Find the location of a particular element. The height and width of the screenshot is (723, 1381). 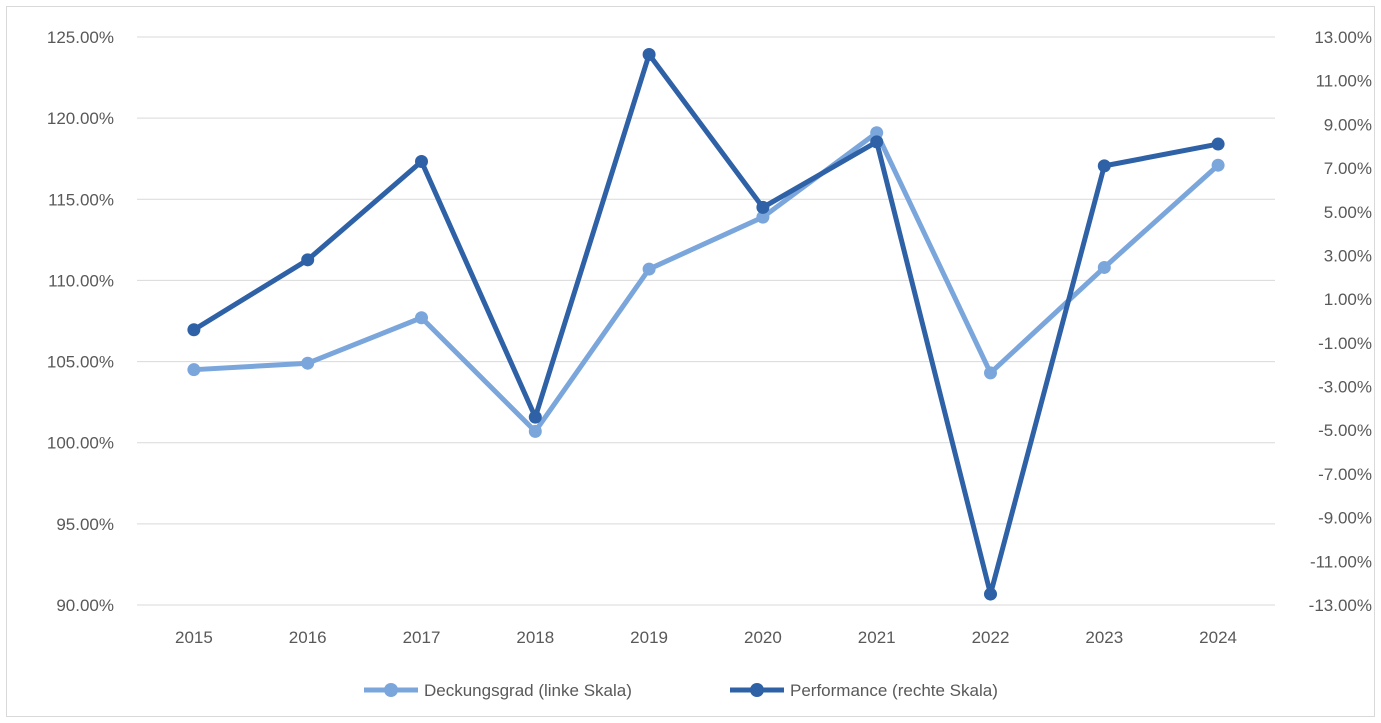

y-right-tick-label: -5.00% is located at coordinates (1345, 430).